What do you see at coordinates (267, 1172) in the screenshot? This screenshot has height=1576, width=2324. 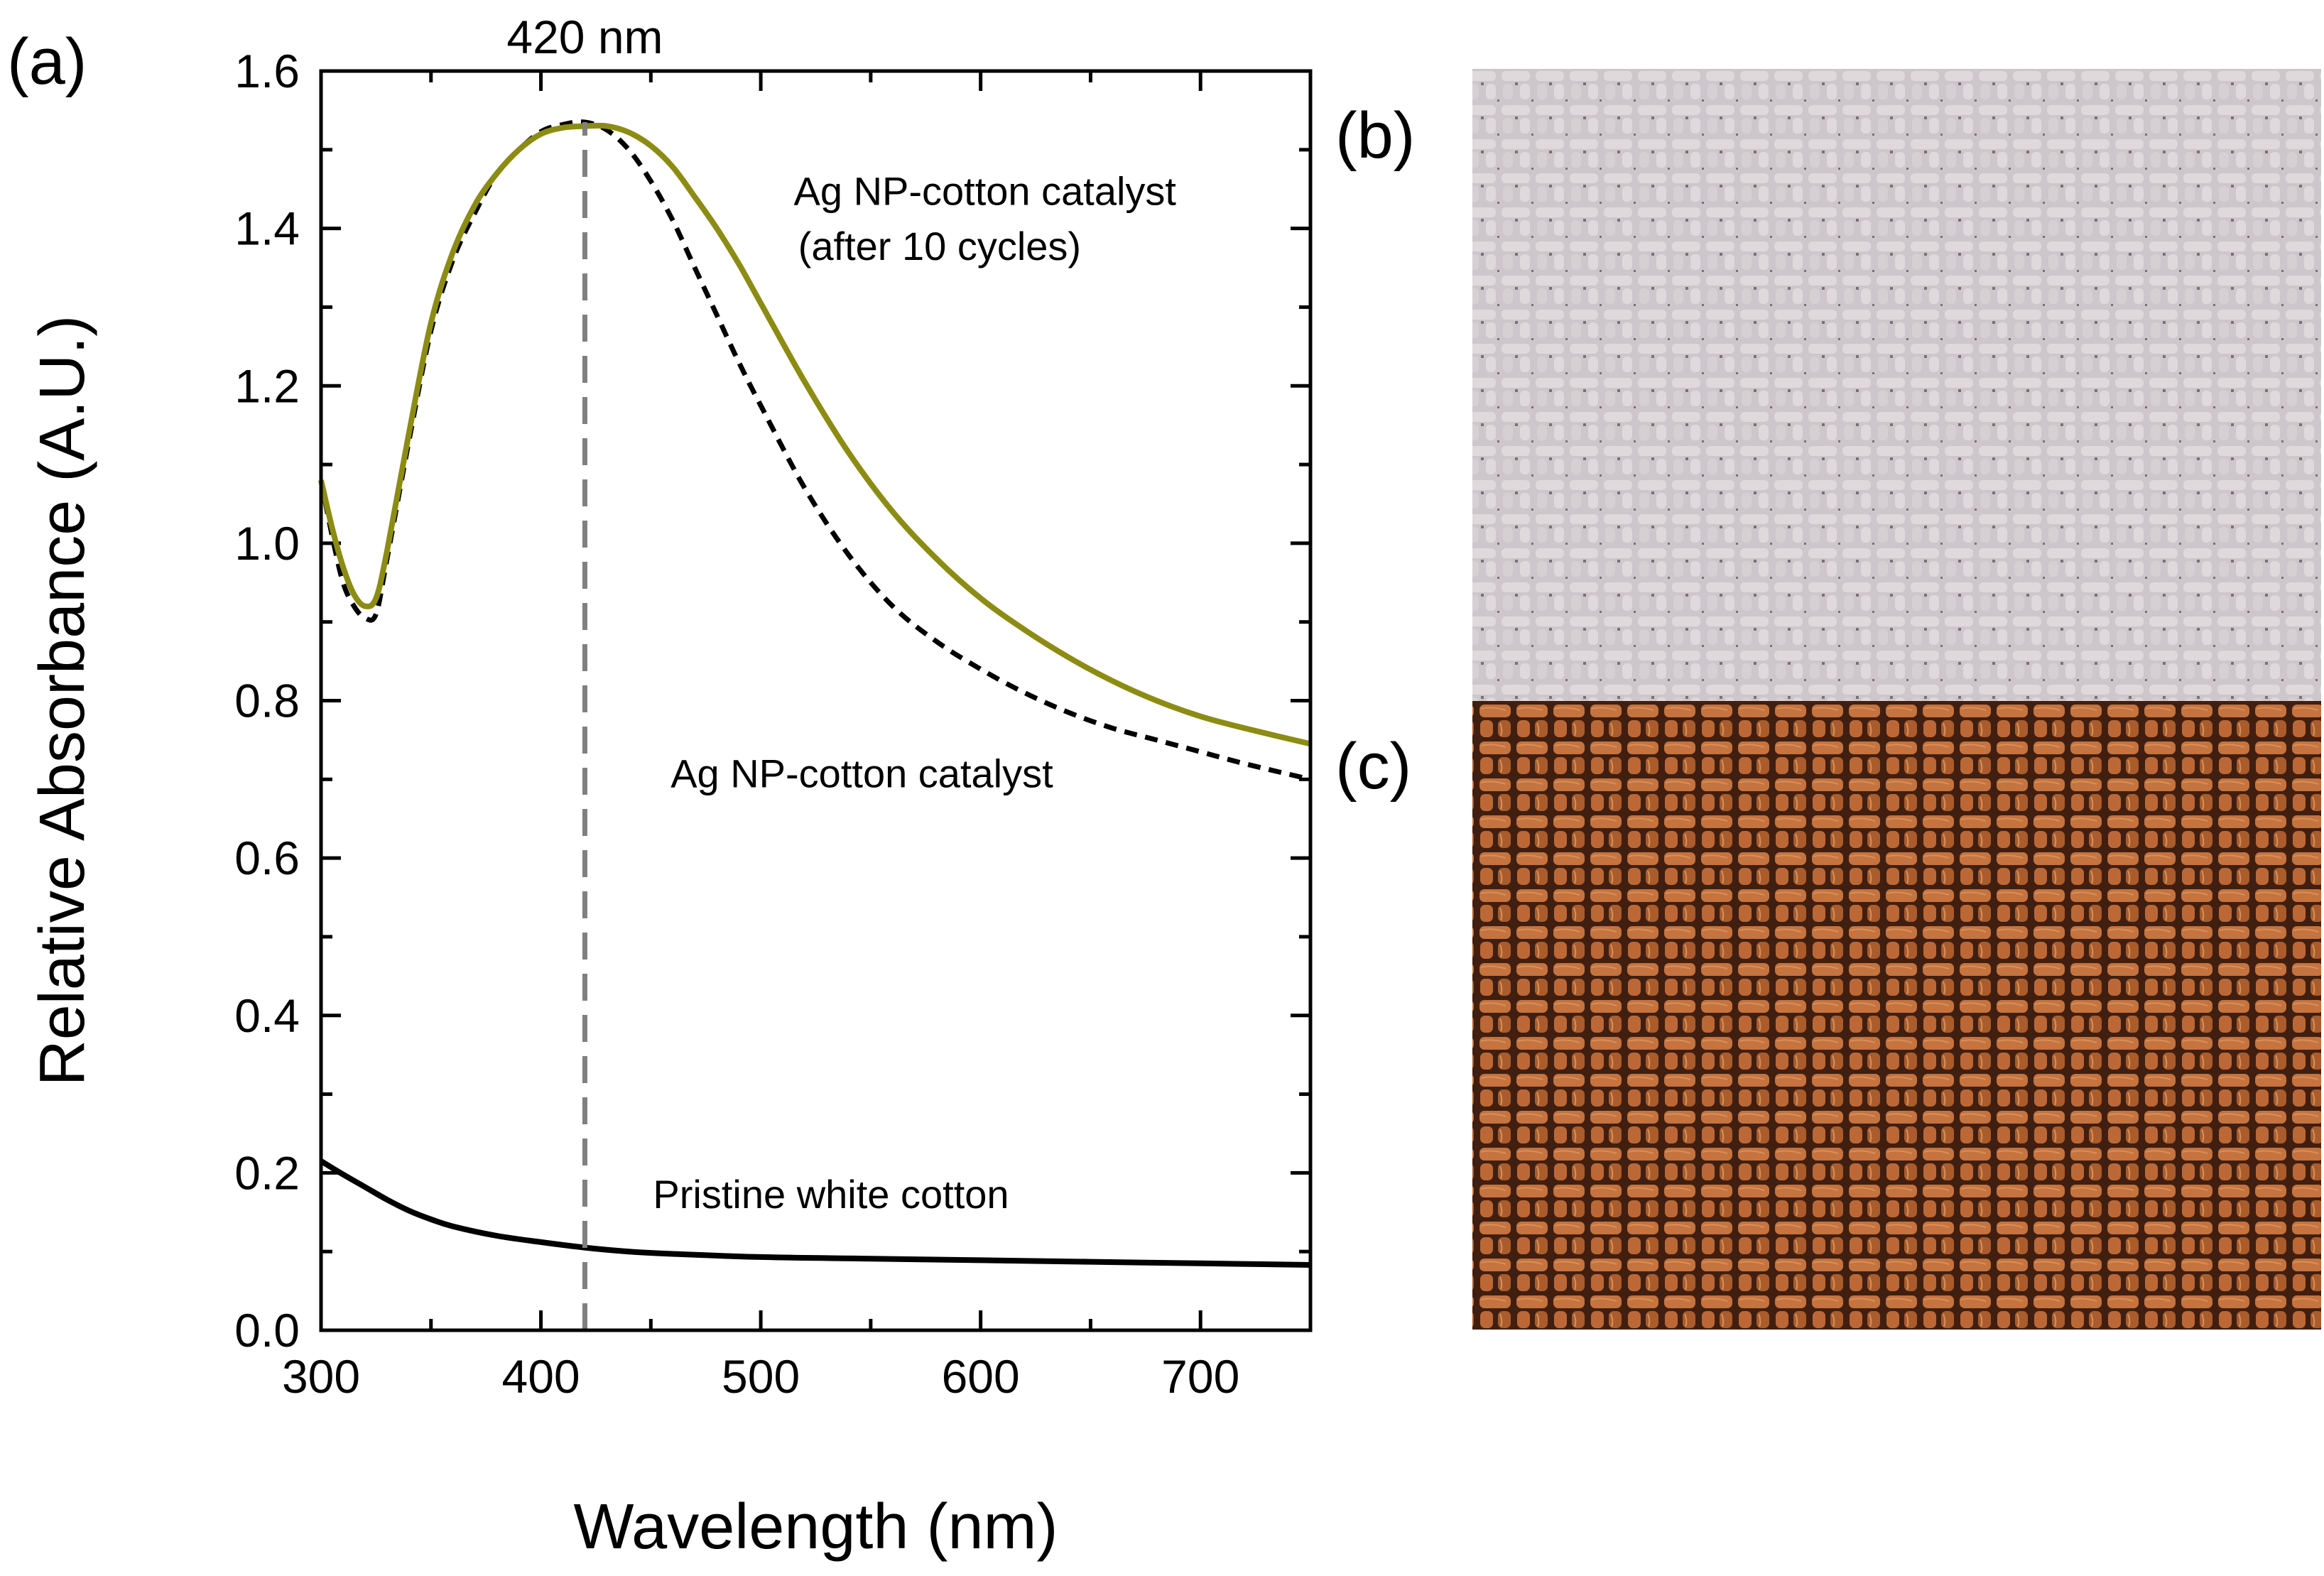 I see `y-tick-label: 0.2` at bounding box center [267, 1172].